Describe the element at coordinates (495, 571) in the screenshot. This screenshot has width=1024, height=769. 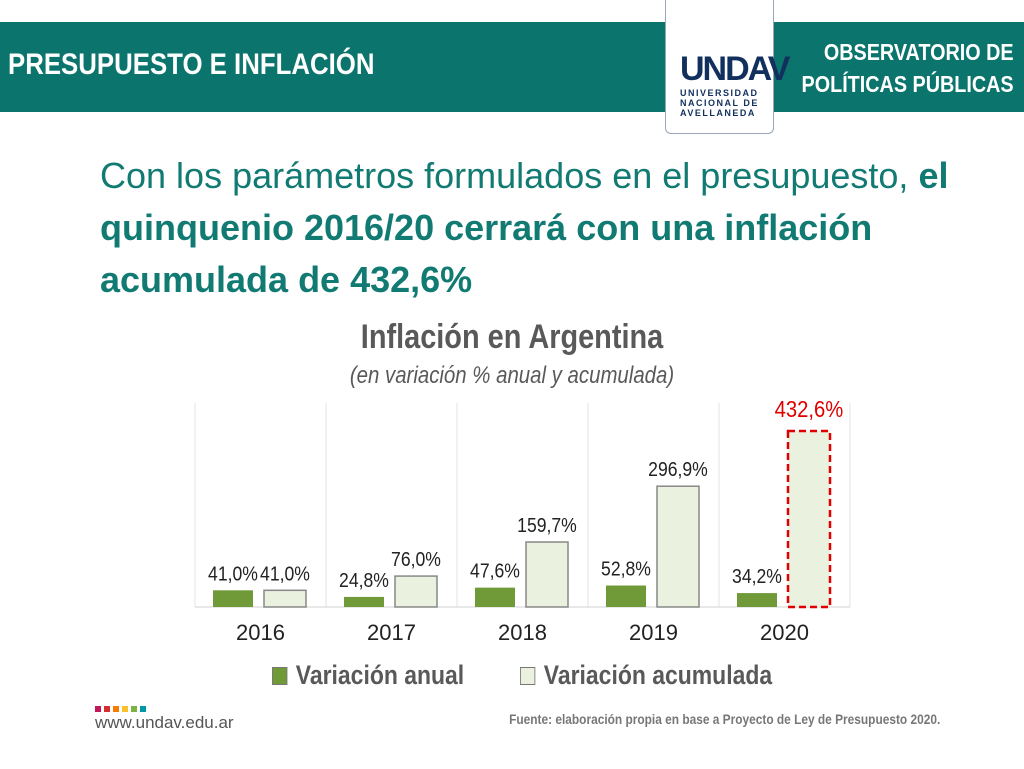
I see `data-label: 47,6%` at that location.